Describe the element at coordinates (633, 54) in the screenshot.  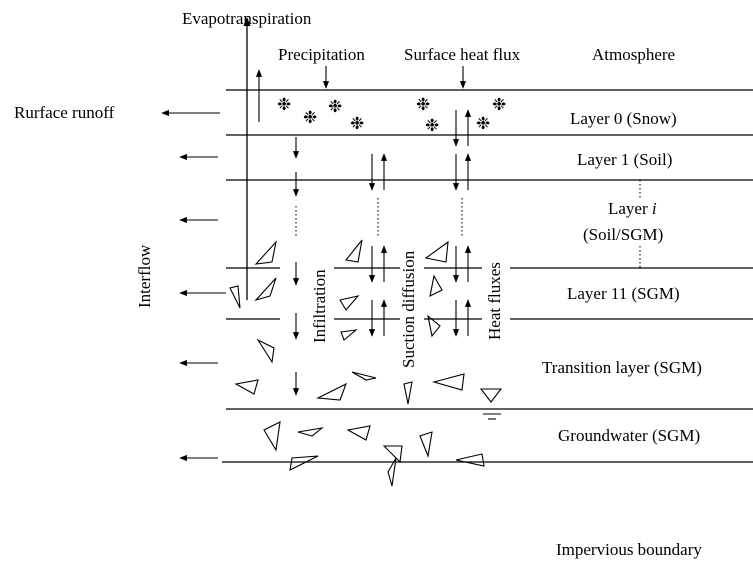
I see `atmosphere-label: Atmosphere` at that location.